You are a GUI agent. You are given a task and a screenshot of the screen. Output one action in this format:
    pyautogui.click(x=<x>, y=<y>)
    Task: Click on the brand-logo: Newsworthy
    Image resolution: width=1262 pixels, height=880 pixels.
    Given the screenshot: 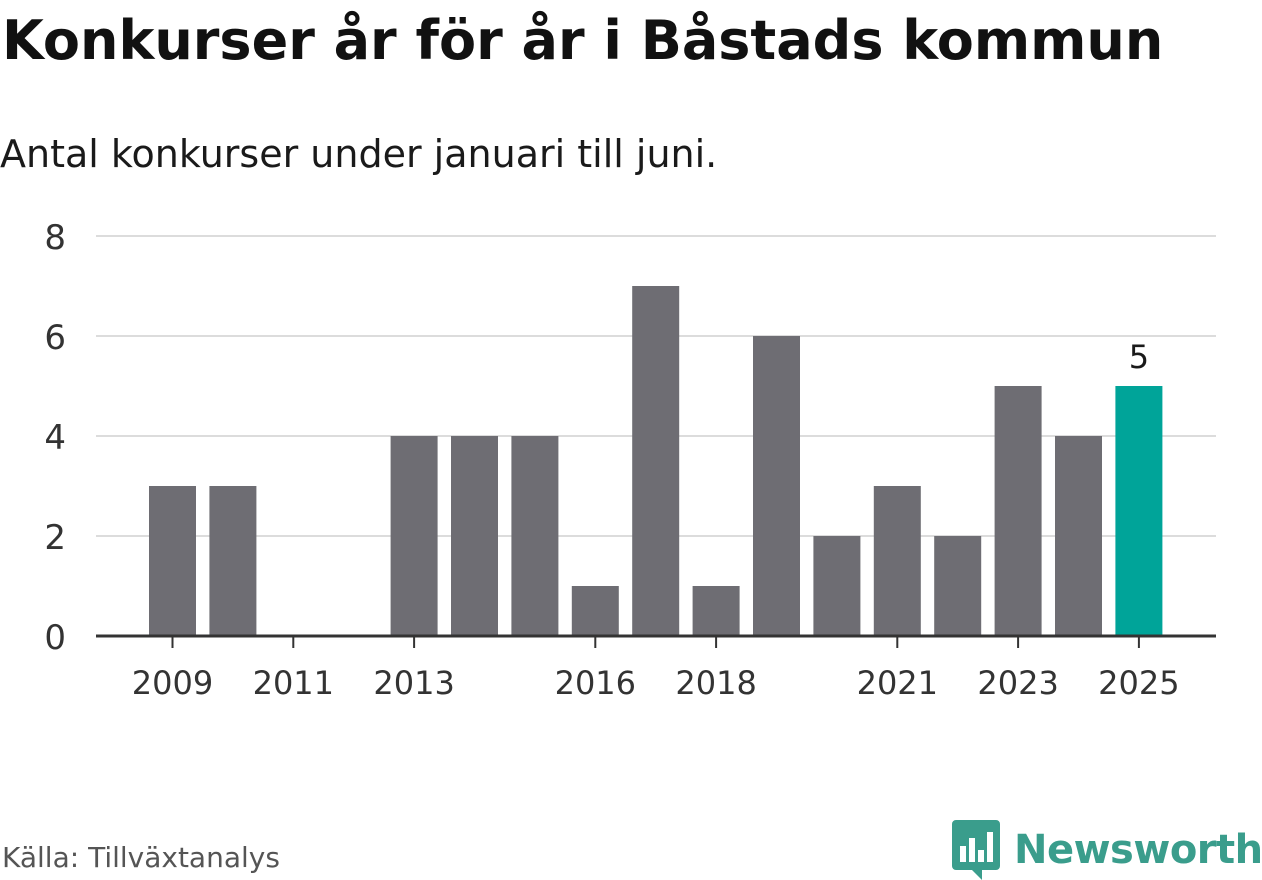 What is the action you would take?
    pyautogui.click(x=1107, y=850)
    